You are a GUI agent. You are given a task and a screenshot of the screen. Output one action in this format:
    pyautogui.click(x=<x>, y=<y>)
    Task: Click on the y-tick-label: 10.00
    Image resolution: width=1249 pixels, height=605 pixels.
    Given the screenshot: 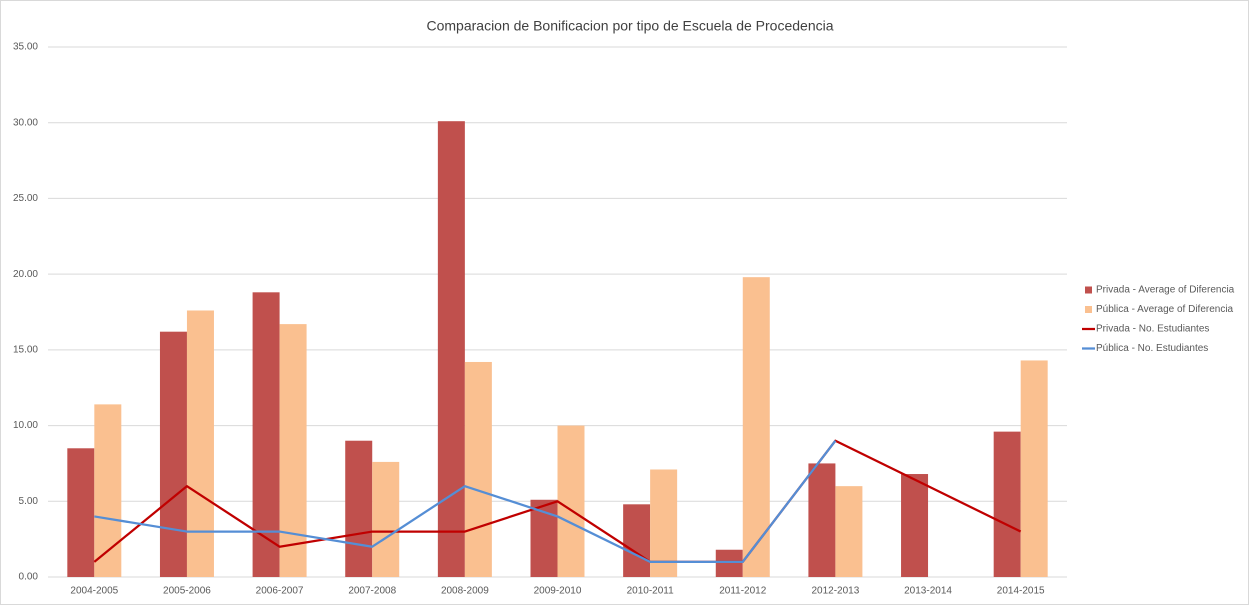 What is the action you would take?
    pyautogui.click(x=25, y=425)
    